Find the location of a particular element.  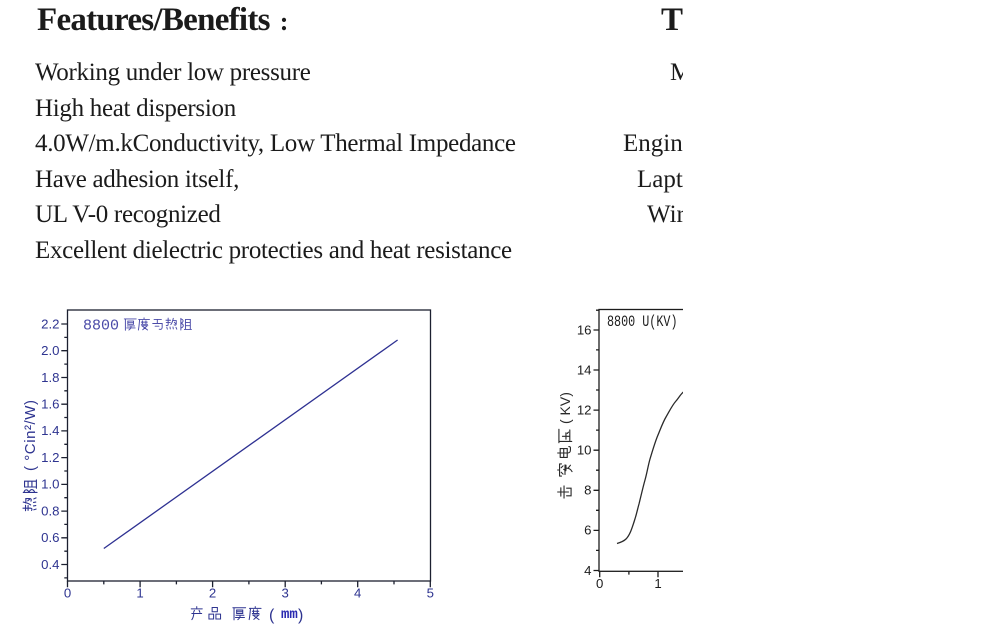

svg-text: 5 is located at coordinates (430, 593).